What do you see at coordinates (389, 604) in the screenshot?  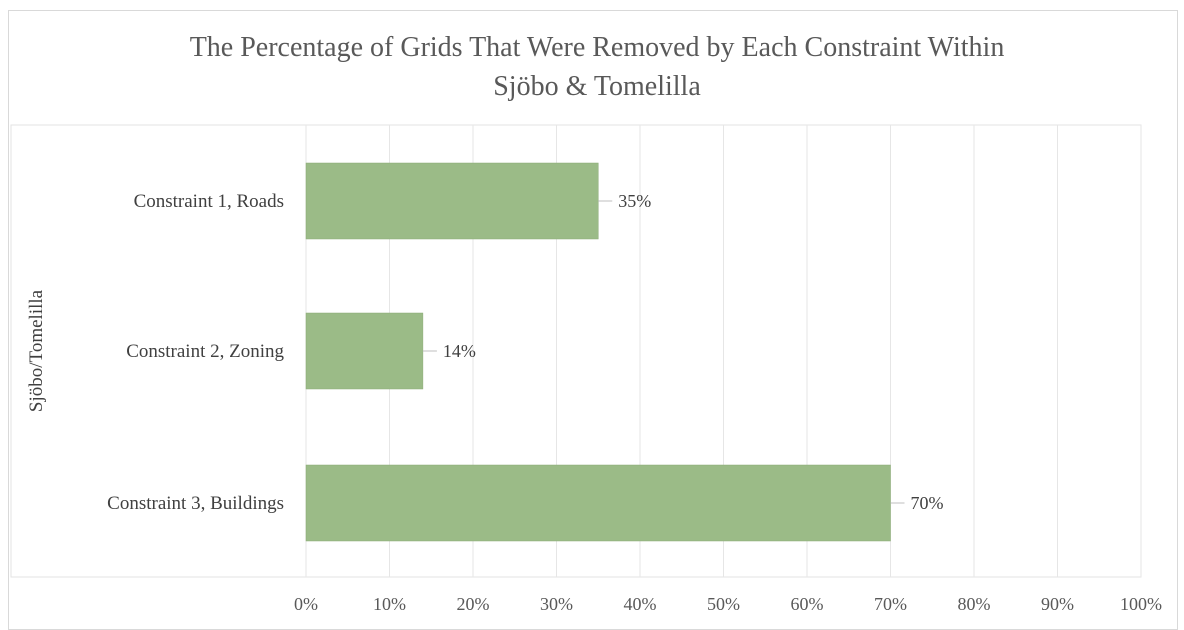 I see `x-tick-label: 10%` at bounding box center [389, 604].